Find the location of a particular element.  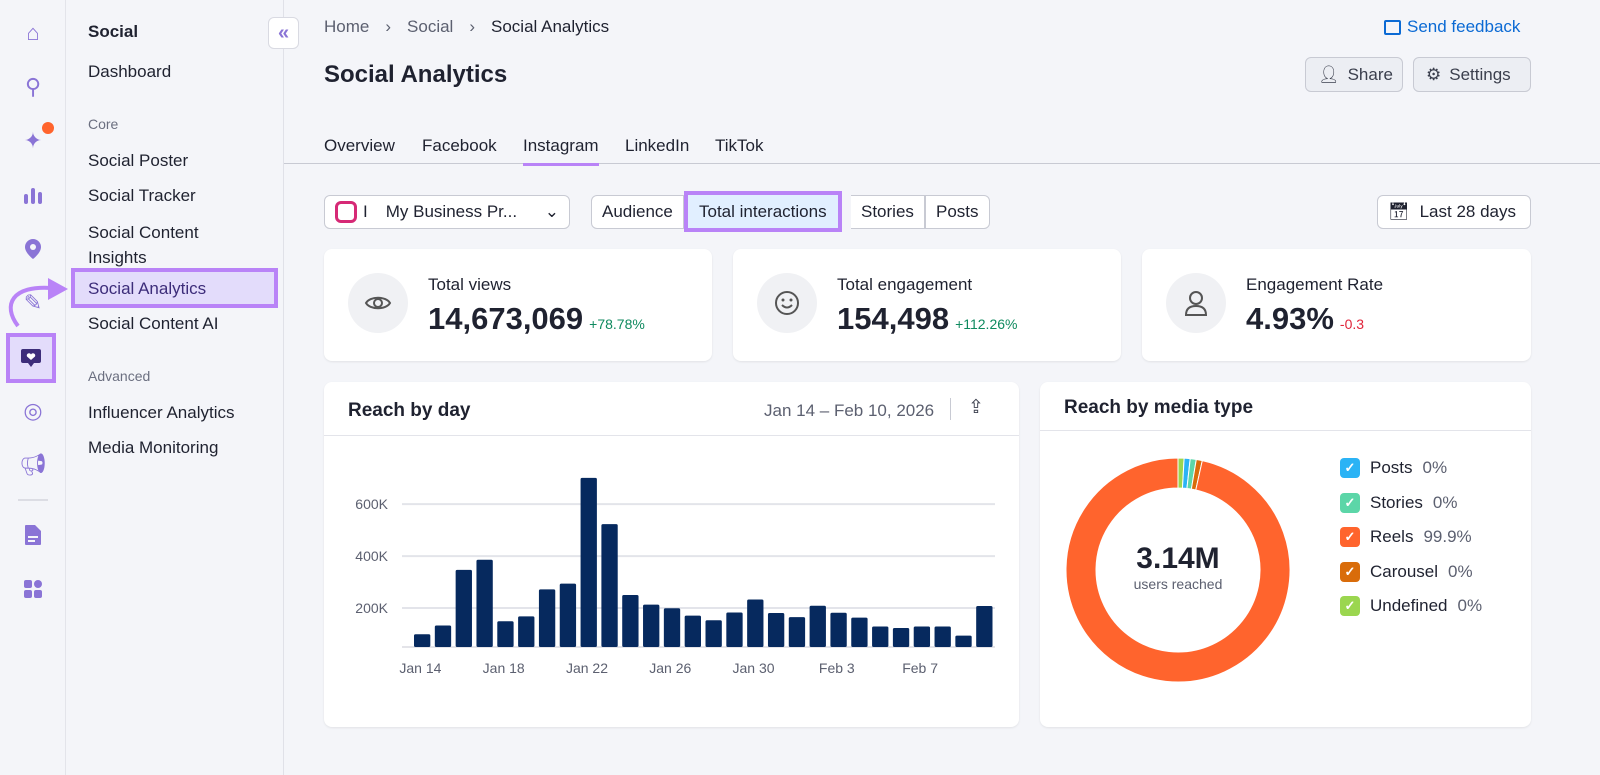

sidebar-item-influencer-analytics: Influencer Analytics is located at coordinates (161, 412).